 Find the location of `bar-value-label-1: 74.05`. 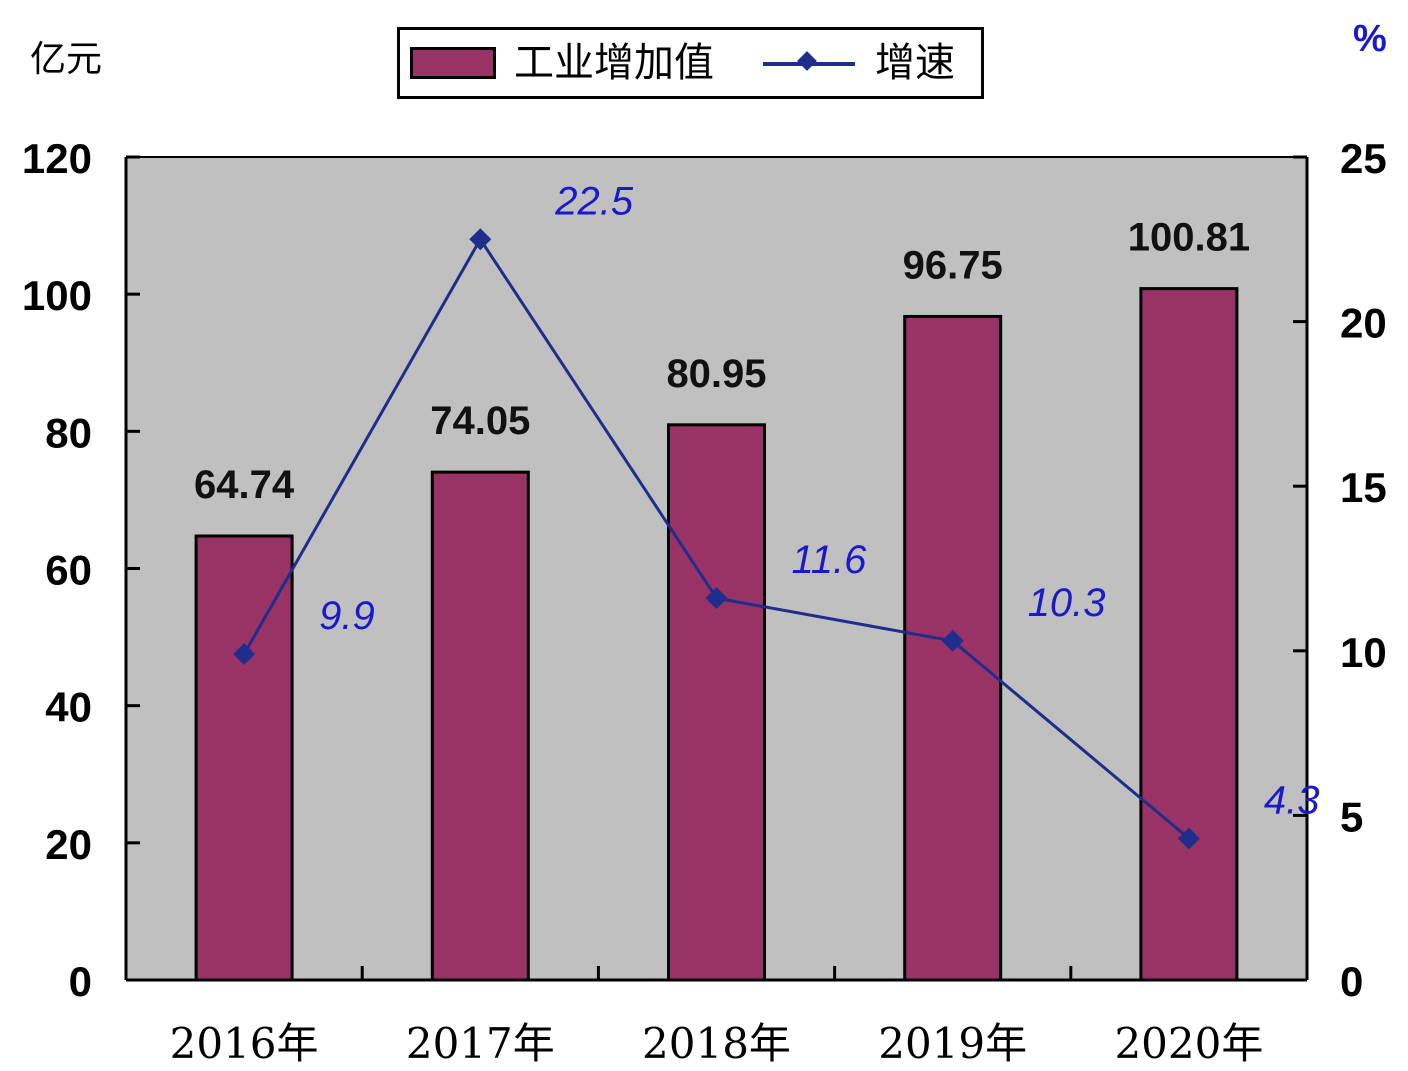

bar-value-label-1: 74.05 is located at coordinates (480, 421).